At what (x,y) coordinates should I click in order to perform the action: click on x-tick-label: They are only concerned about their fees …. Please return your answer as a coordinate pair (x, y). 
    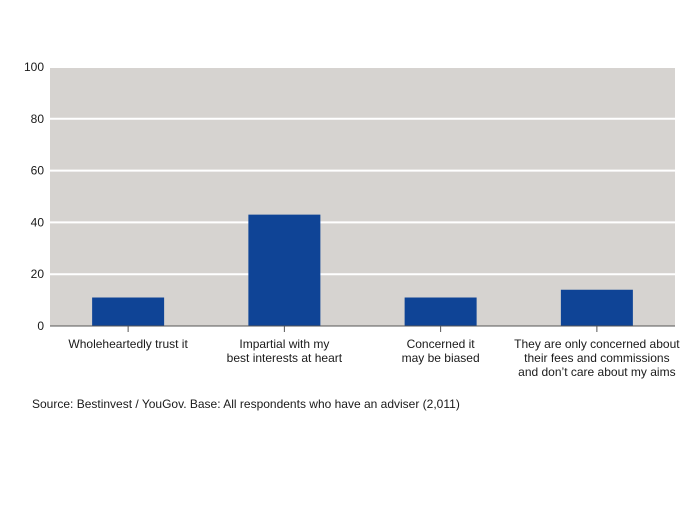
    Looking at the image, I should click on (597, 358).